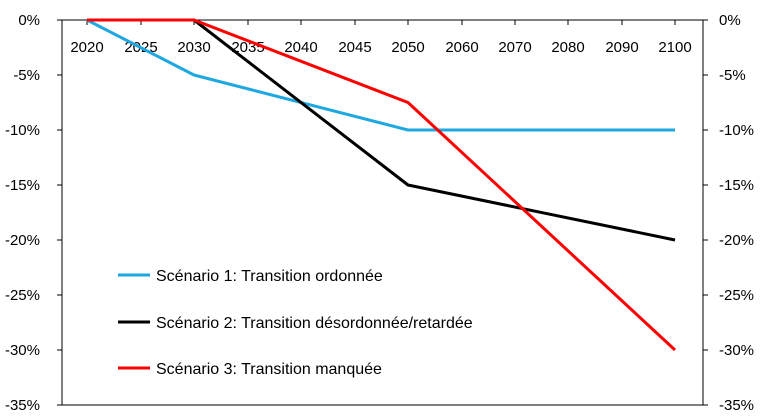 This screenshot has width=761, height=417. What do you see at coordinates (736, 240) in the screenshot?
I see `y-tick-label-right: -20%` at bounding box center [736, 240].